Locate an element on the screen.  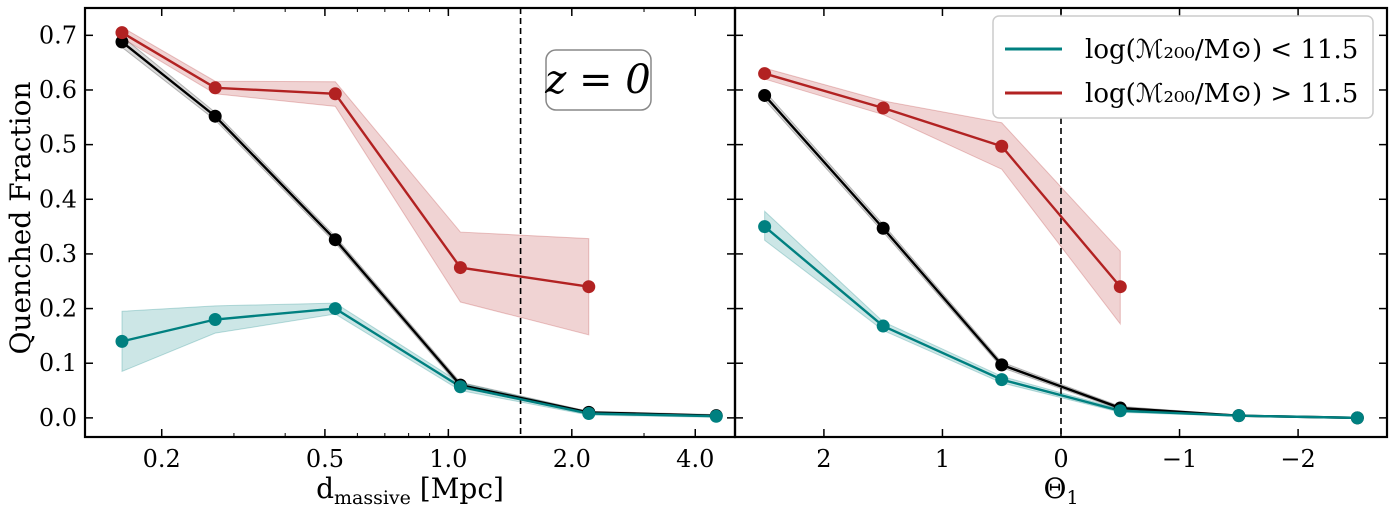
series-line-low is located at coordinates (419, 362).